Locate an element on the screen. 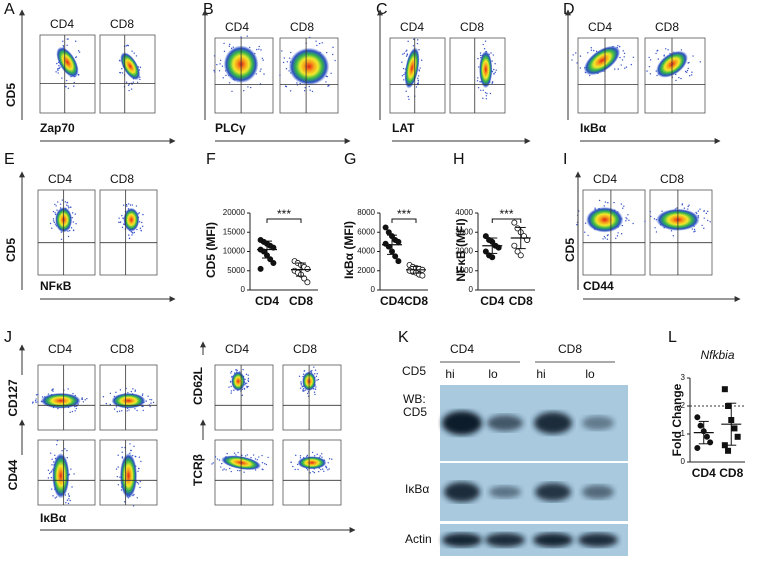 This screenshot has height=570, width=757. panel-letter: J is located at coordinates (8, 337).